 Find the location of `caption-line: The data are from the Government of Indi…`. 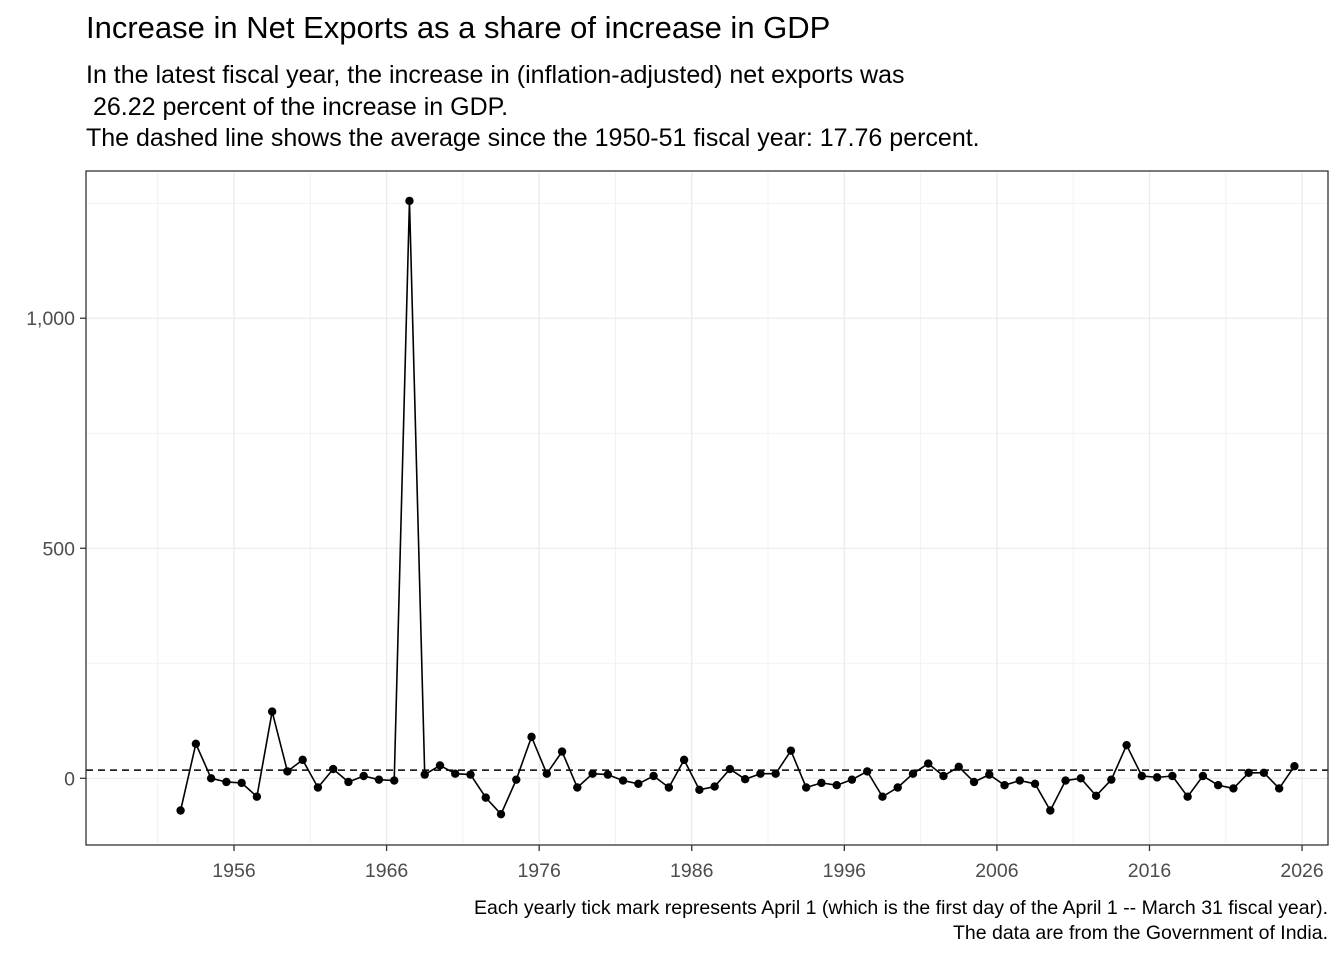

caption-line: The data are from the Government of Indi… is located at coordinates (1140, 933).